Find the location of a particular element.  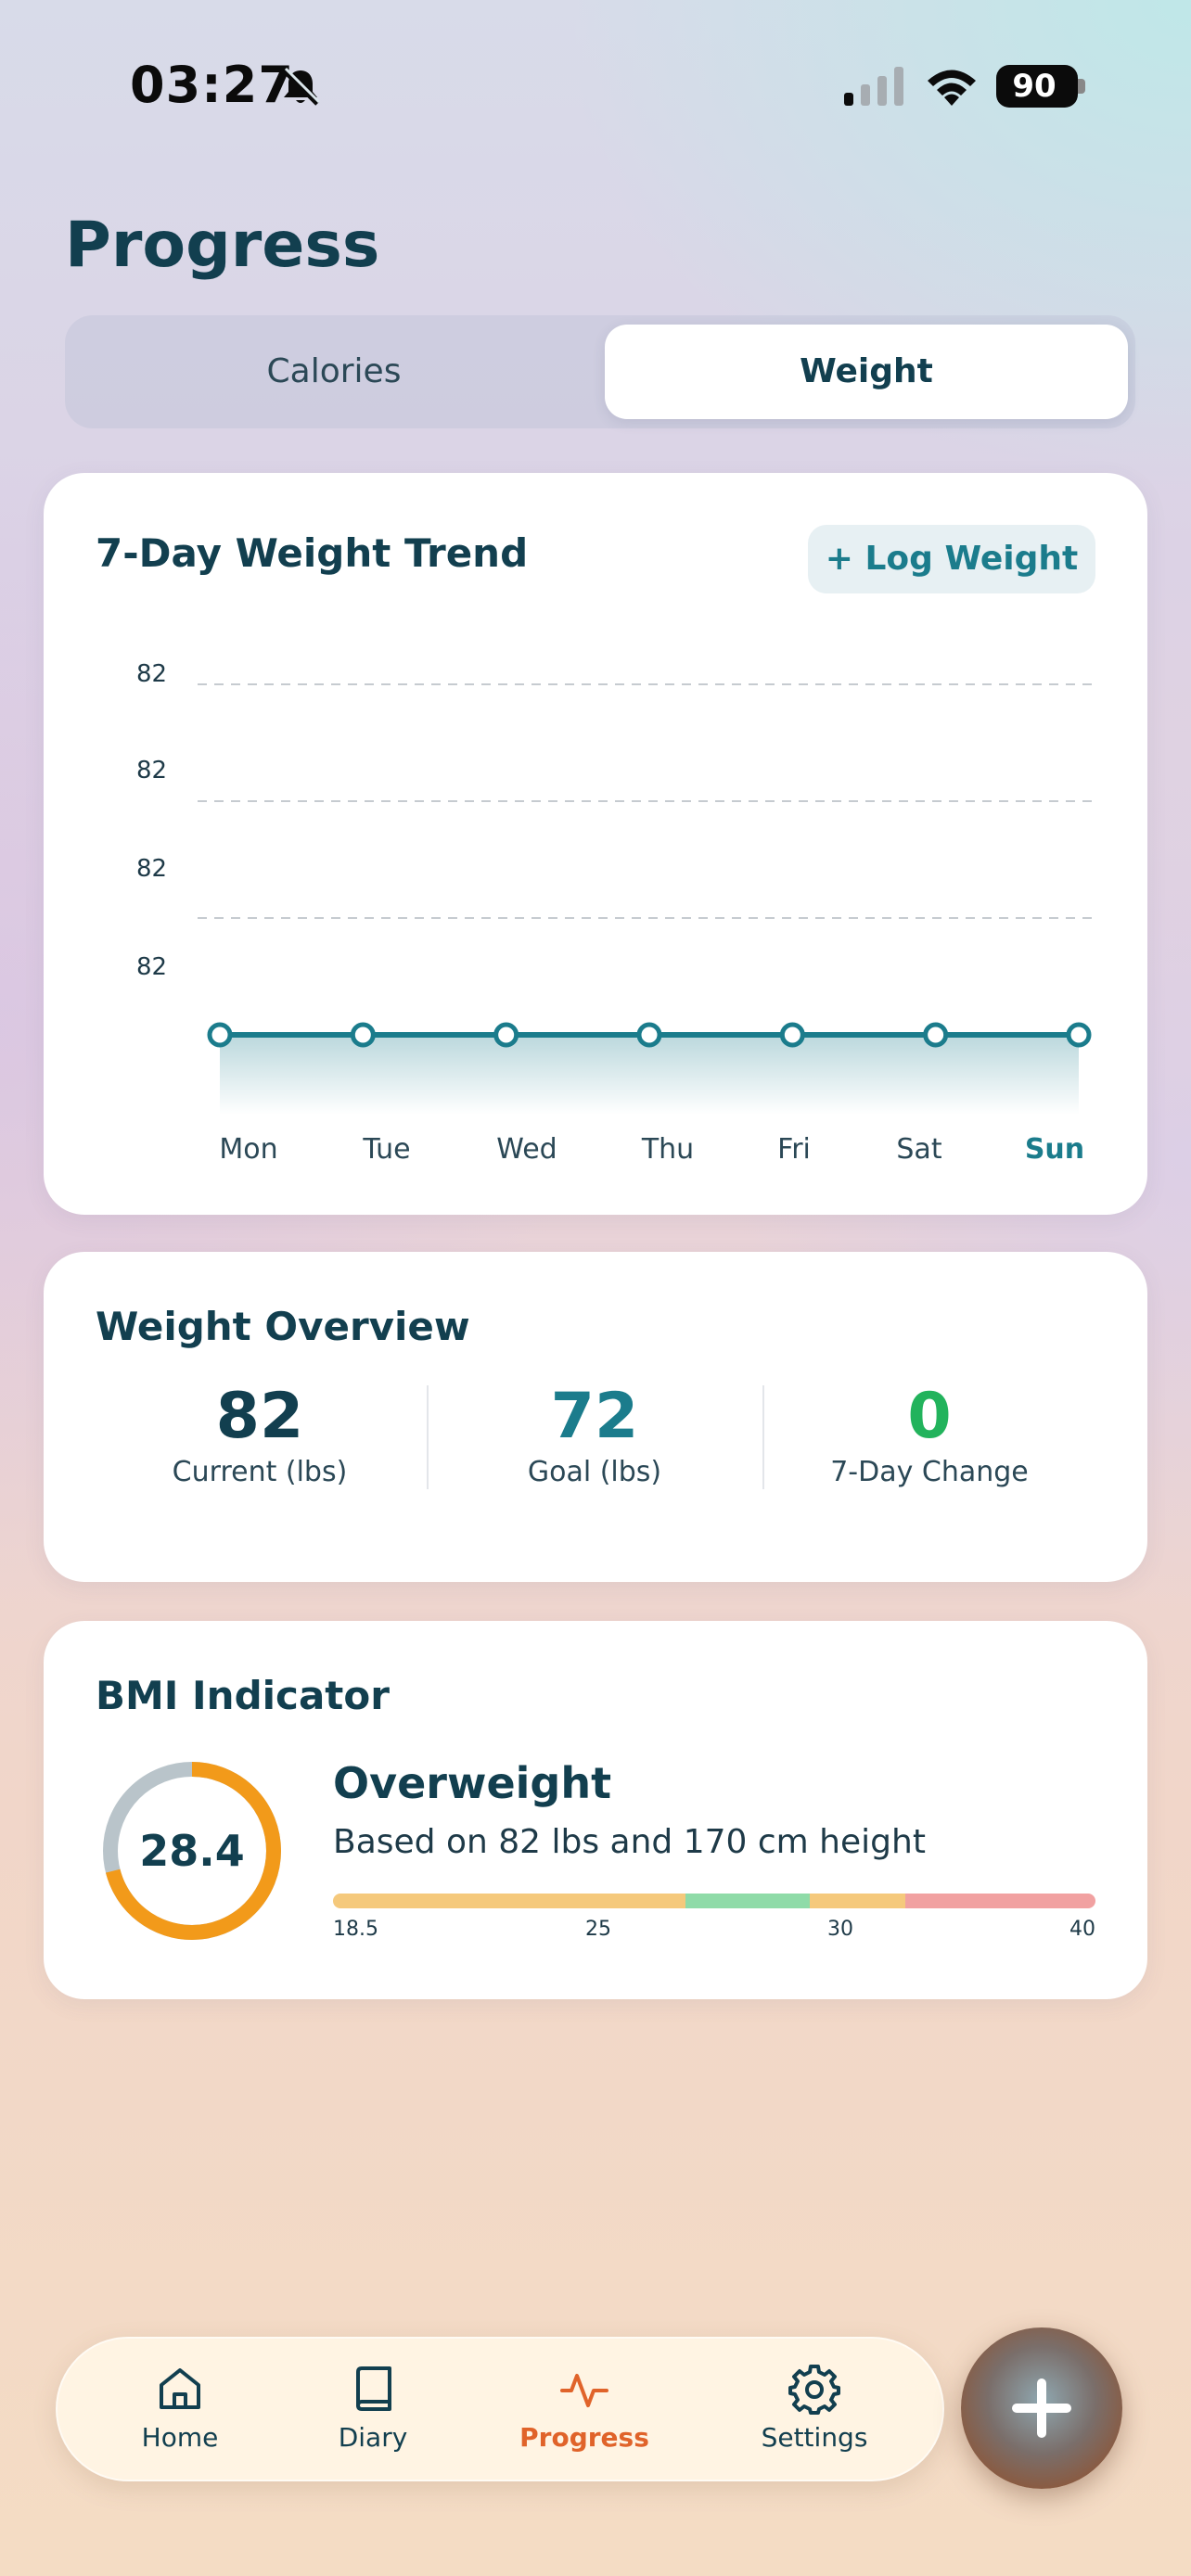

home-icon is located at coordinates (180, 2388).